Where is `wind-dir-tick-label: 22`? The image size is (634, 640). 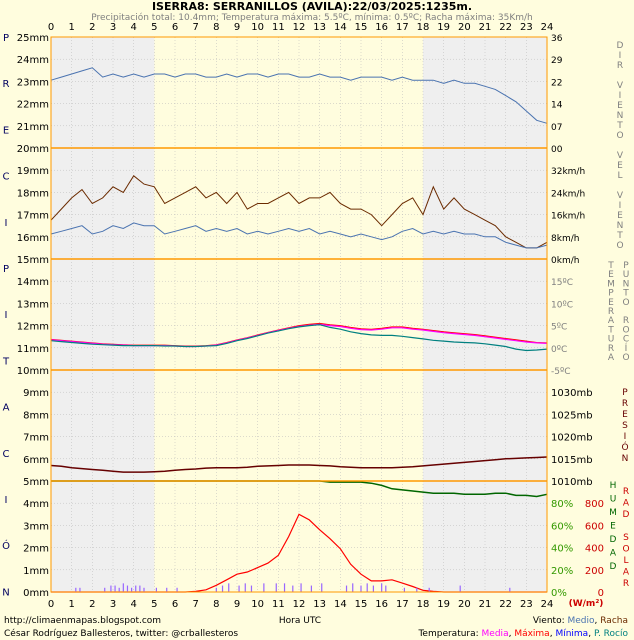
wind-dir-tick-label: 22 is located at coordinates (556, 83).